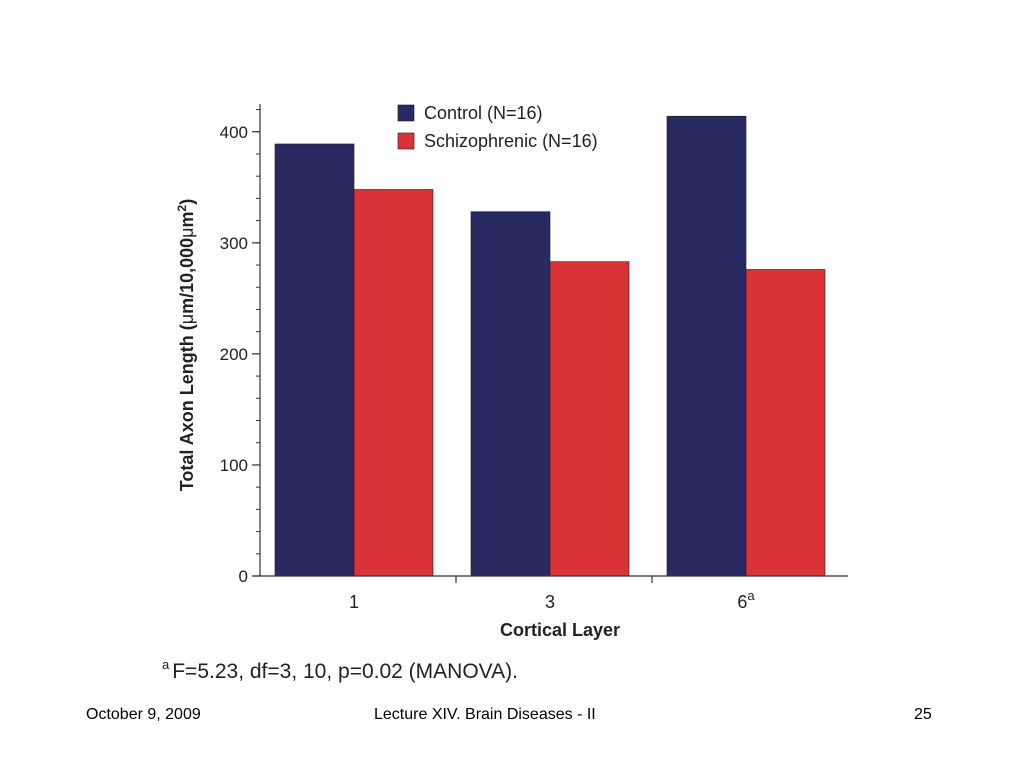 The width and height of the screenshot is (1024, 768). I want to click on x-axis-title: Cortical Layer, so click(560, 630).